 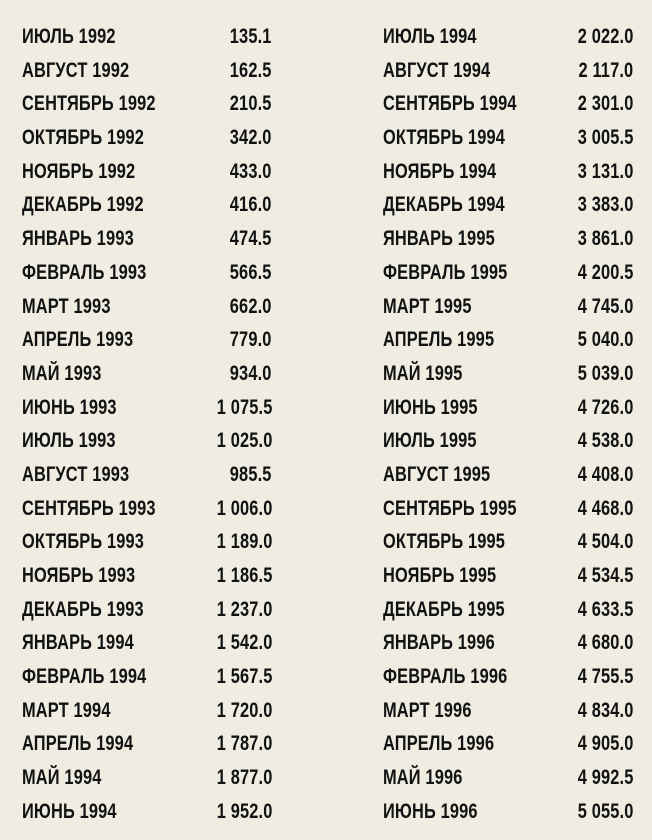 What do you see at coordinates (439, 340) in the screenshot?
I see `month-label: АПРЕЛЬ 1995` at bounding box center [439, 340].